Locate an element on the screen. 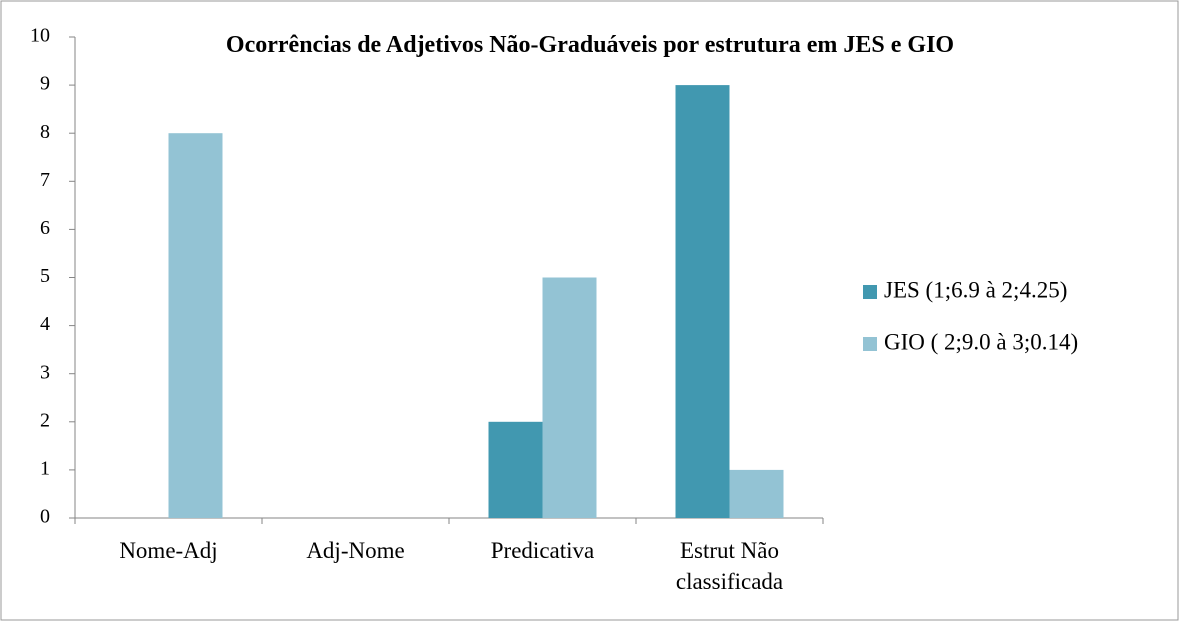 This screenshot has height=622, width=1181. x-tick-label: Adj-Nome is located at coordinates (355, 550).